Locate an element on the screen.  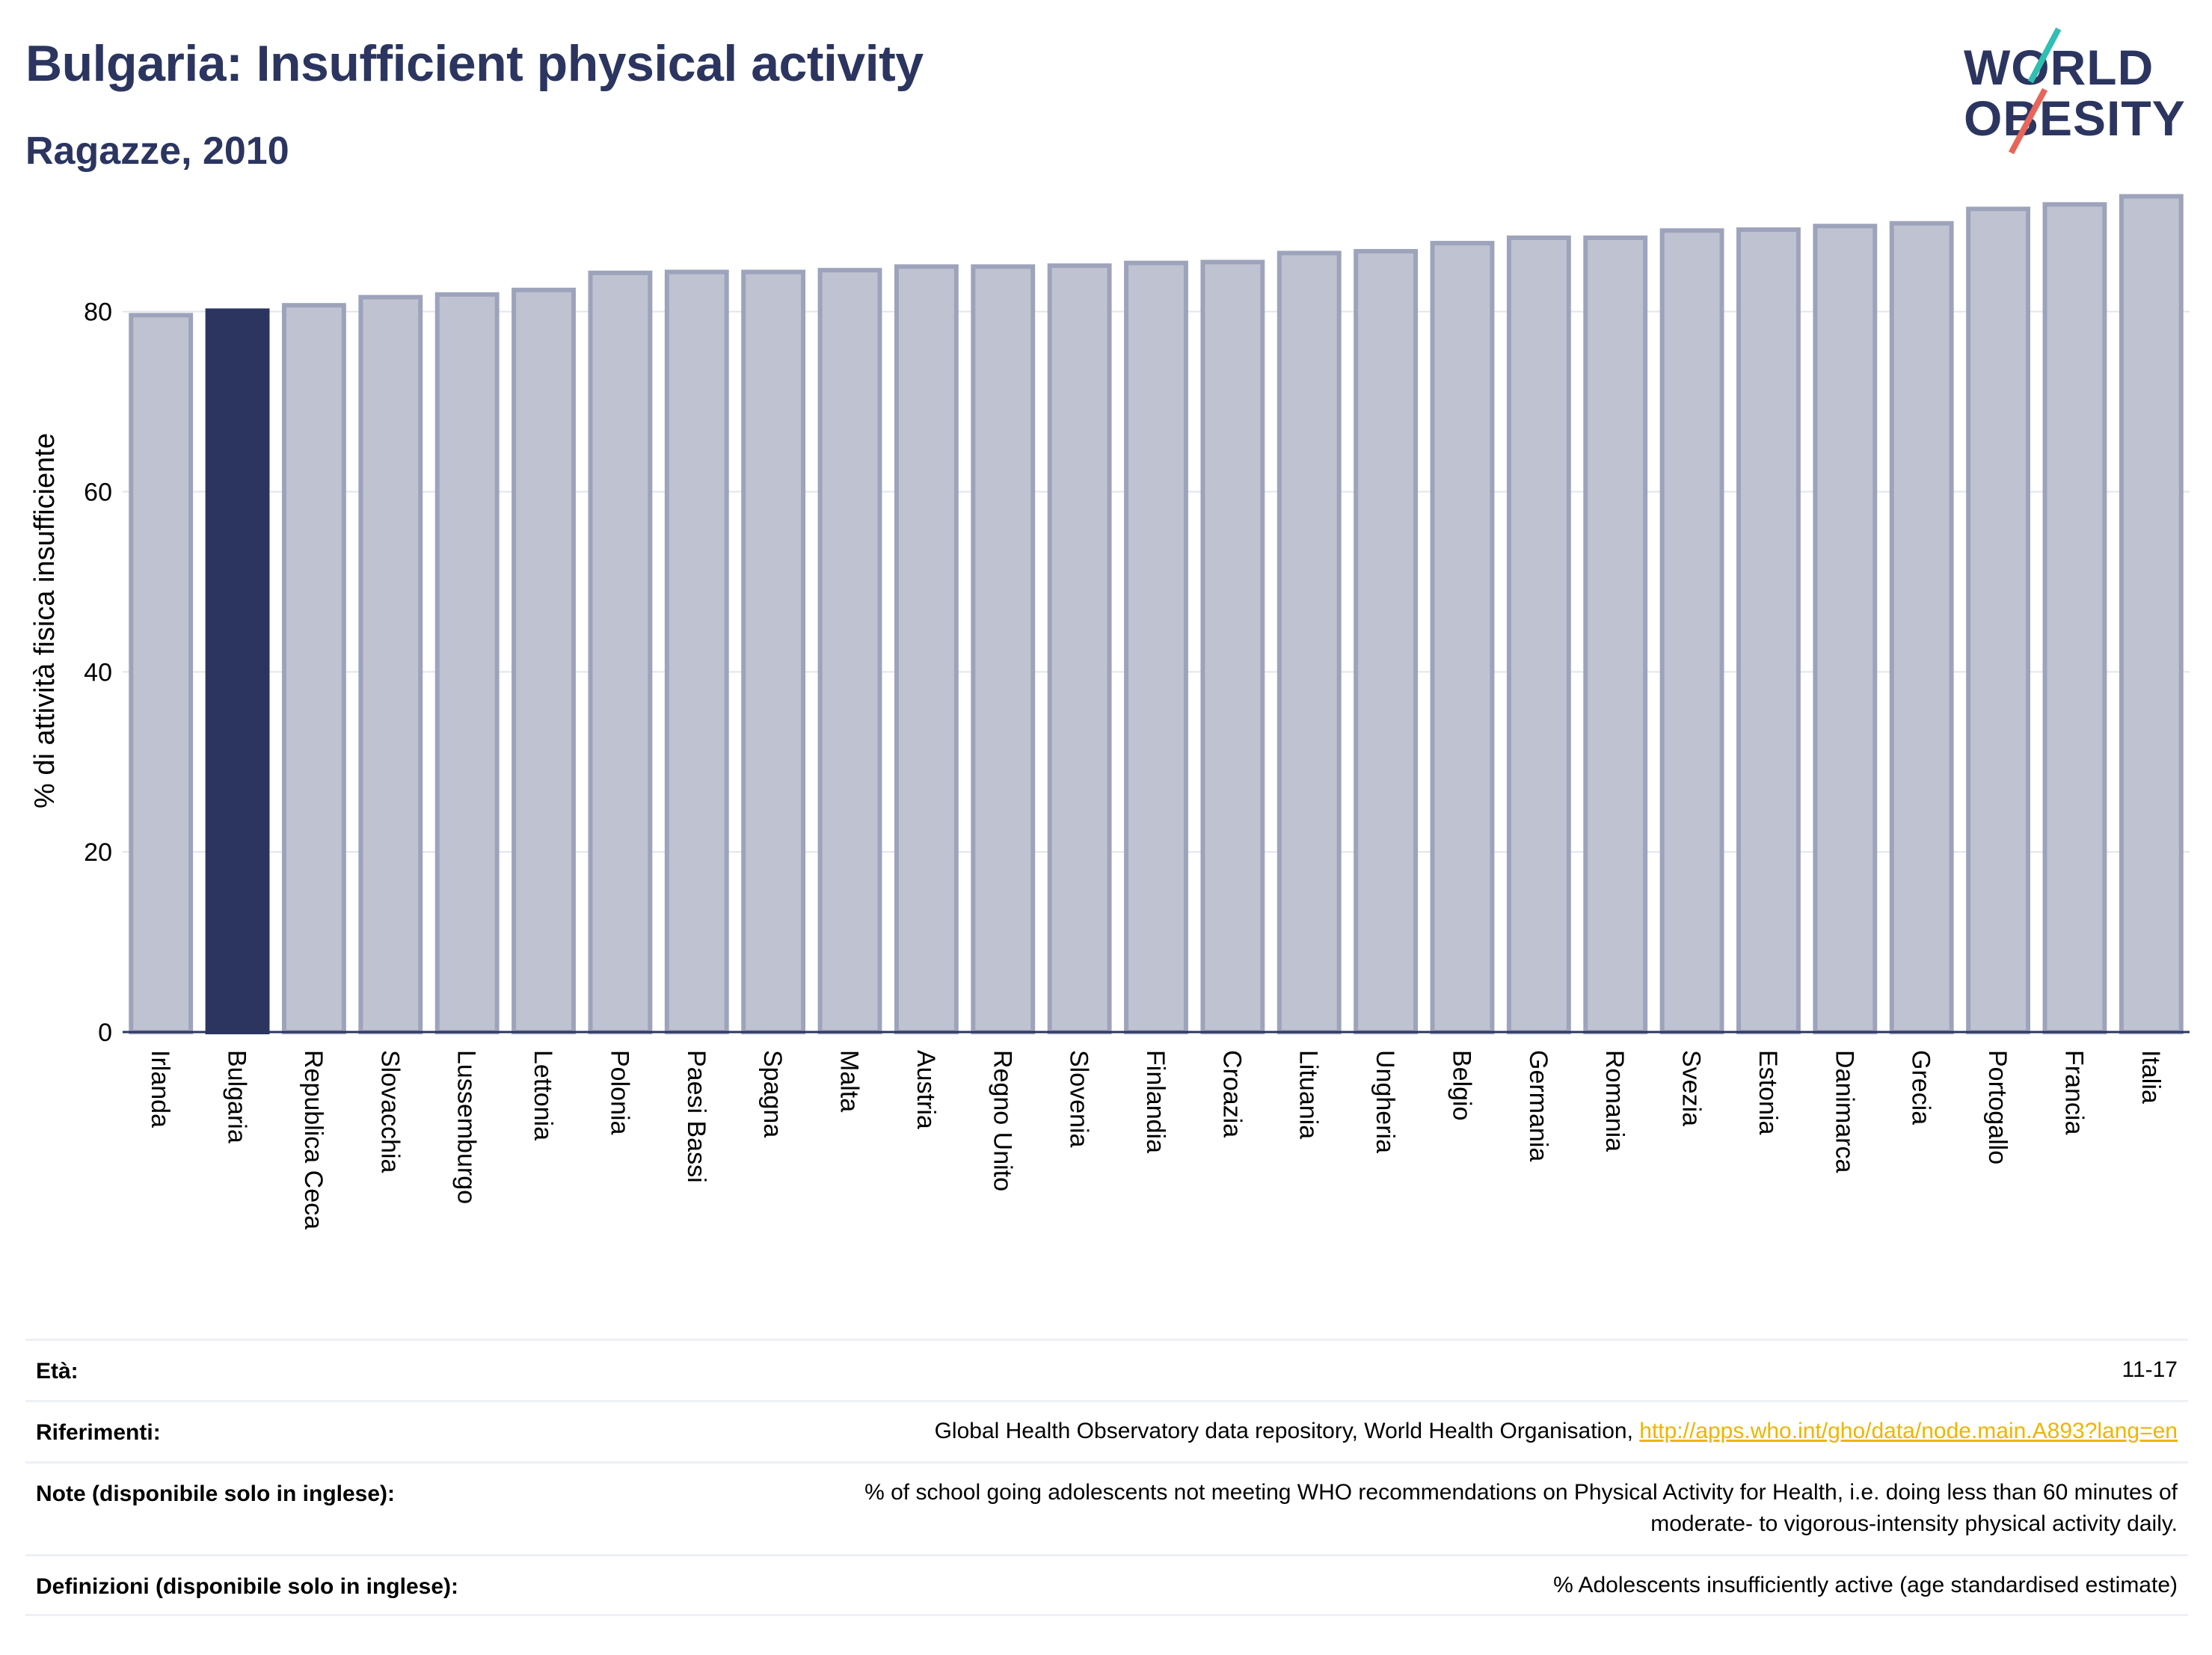
x-tick-label: Slovacchia is located at coordinates (389, 1111).